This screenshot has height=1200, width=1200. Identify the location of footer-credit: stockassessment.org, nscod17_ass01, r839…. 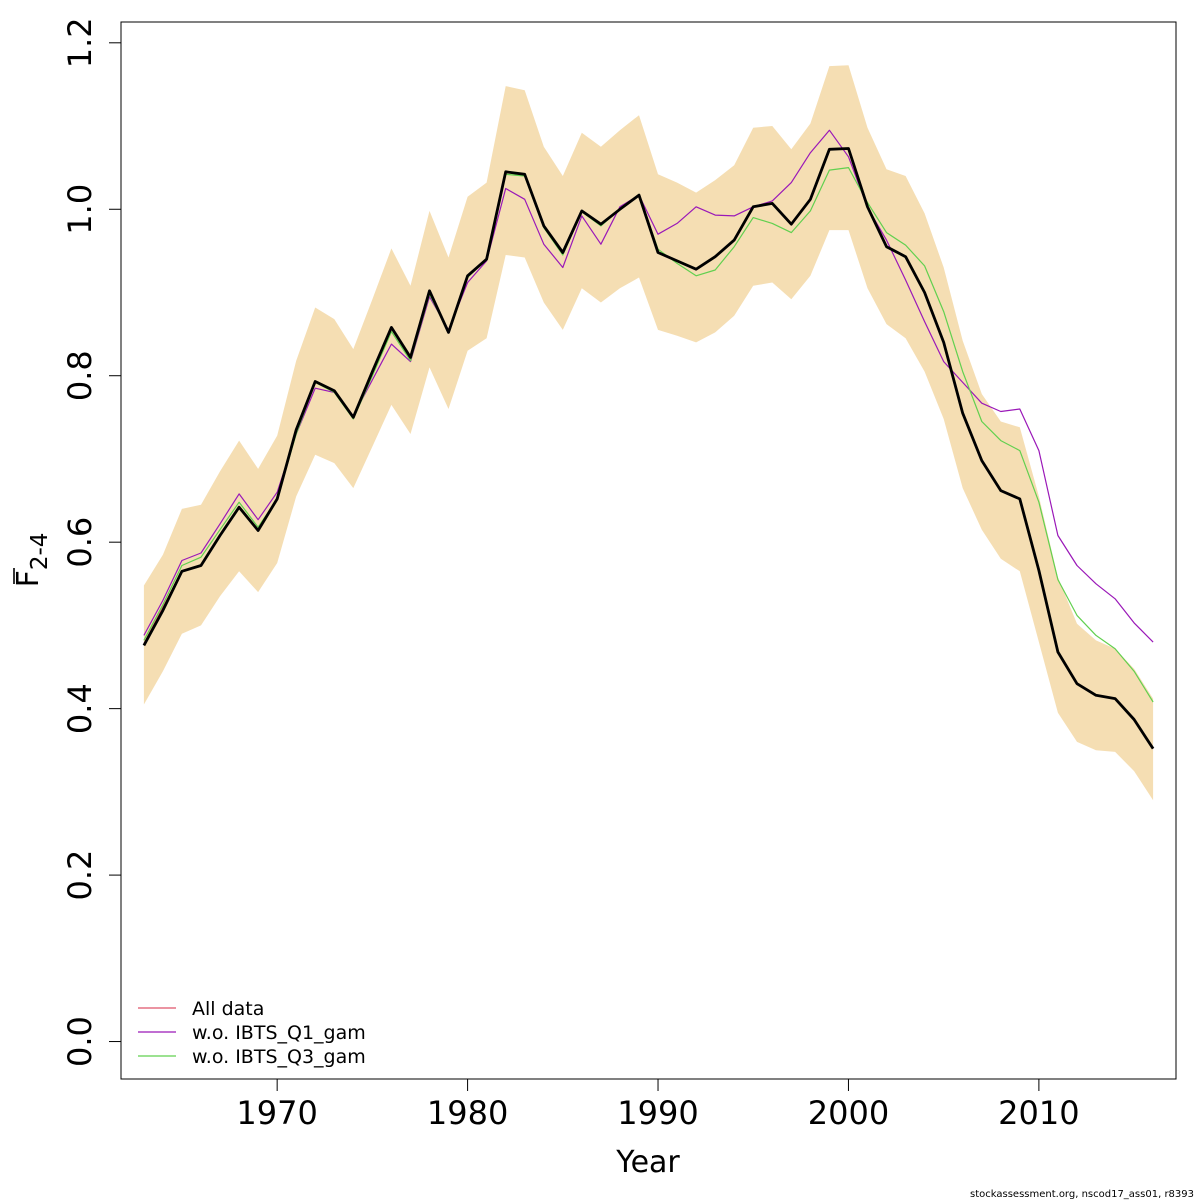
(1082, 1194).